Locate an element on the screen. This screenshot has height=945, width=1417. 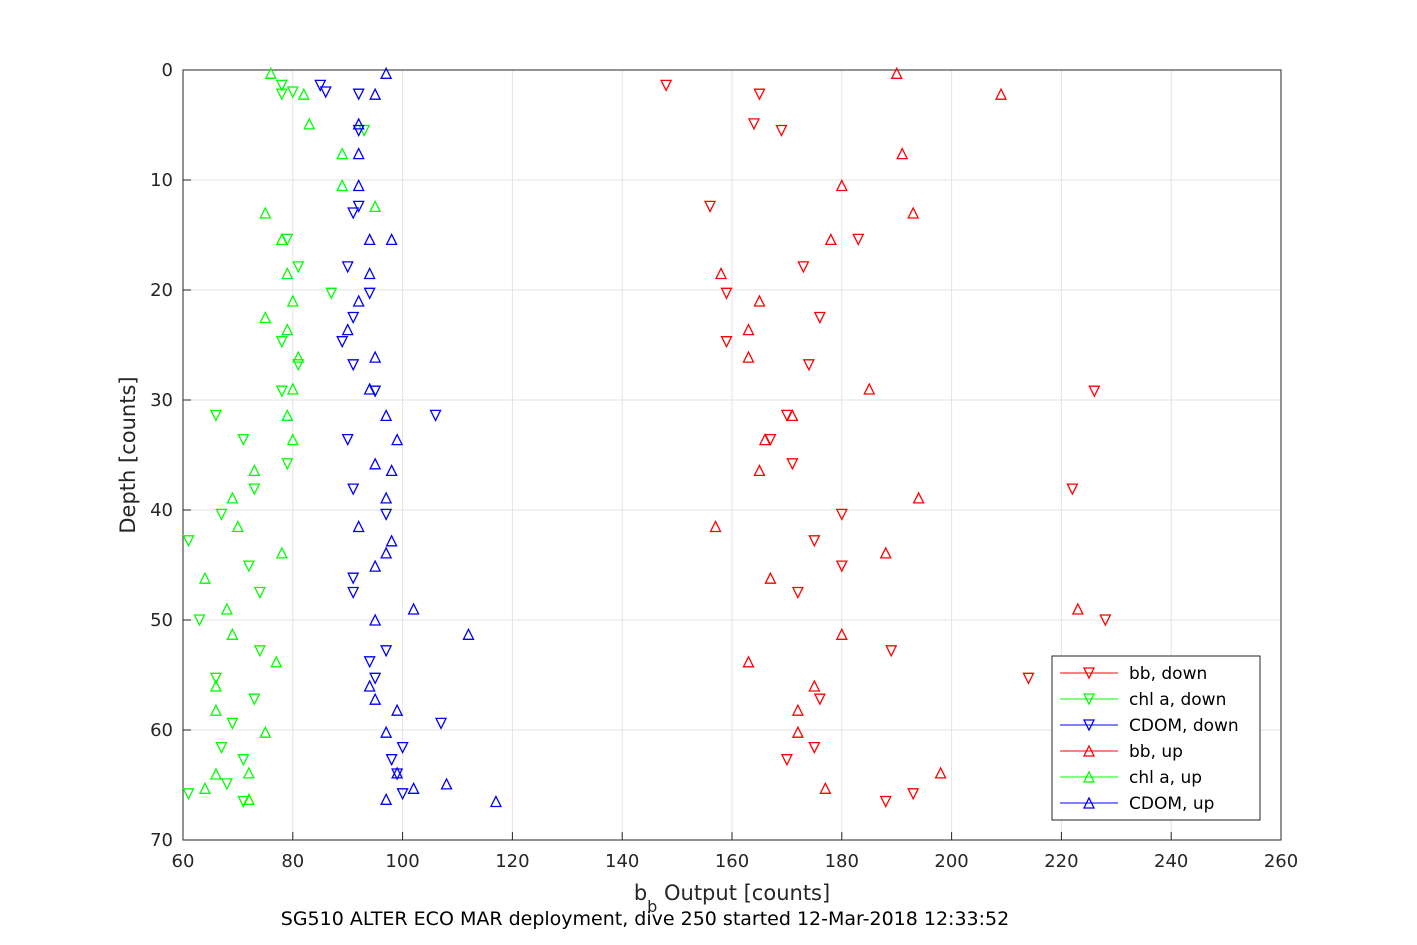
x-tick-label: 220 is located at coordinates (1061, 861).